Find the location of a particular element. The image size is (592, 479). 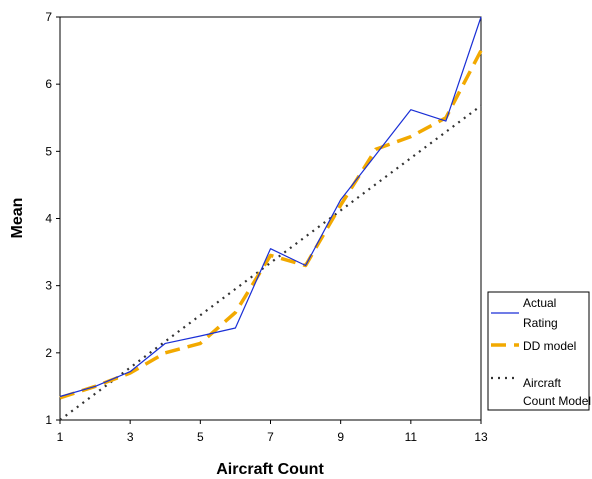

x-tick-label: 7 is located at coordinates (270, 437).